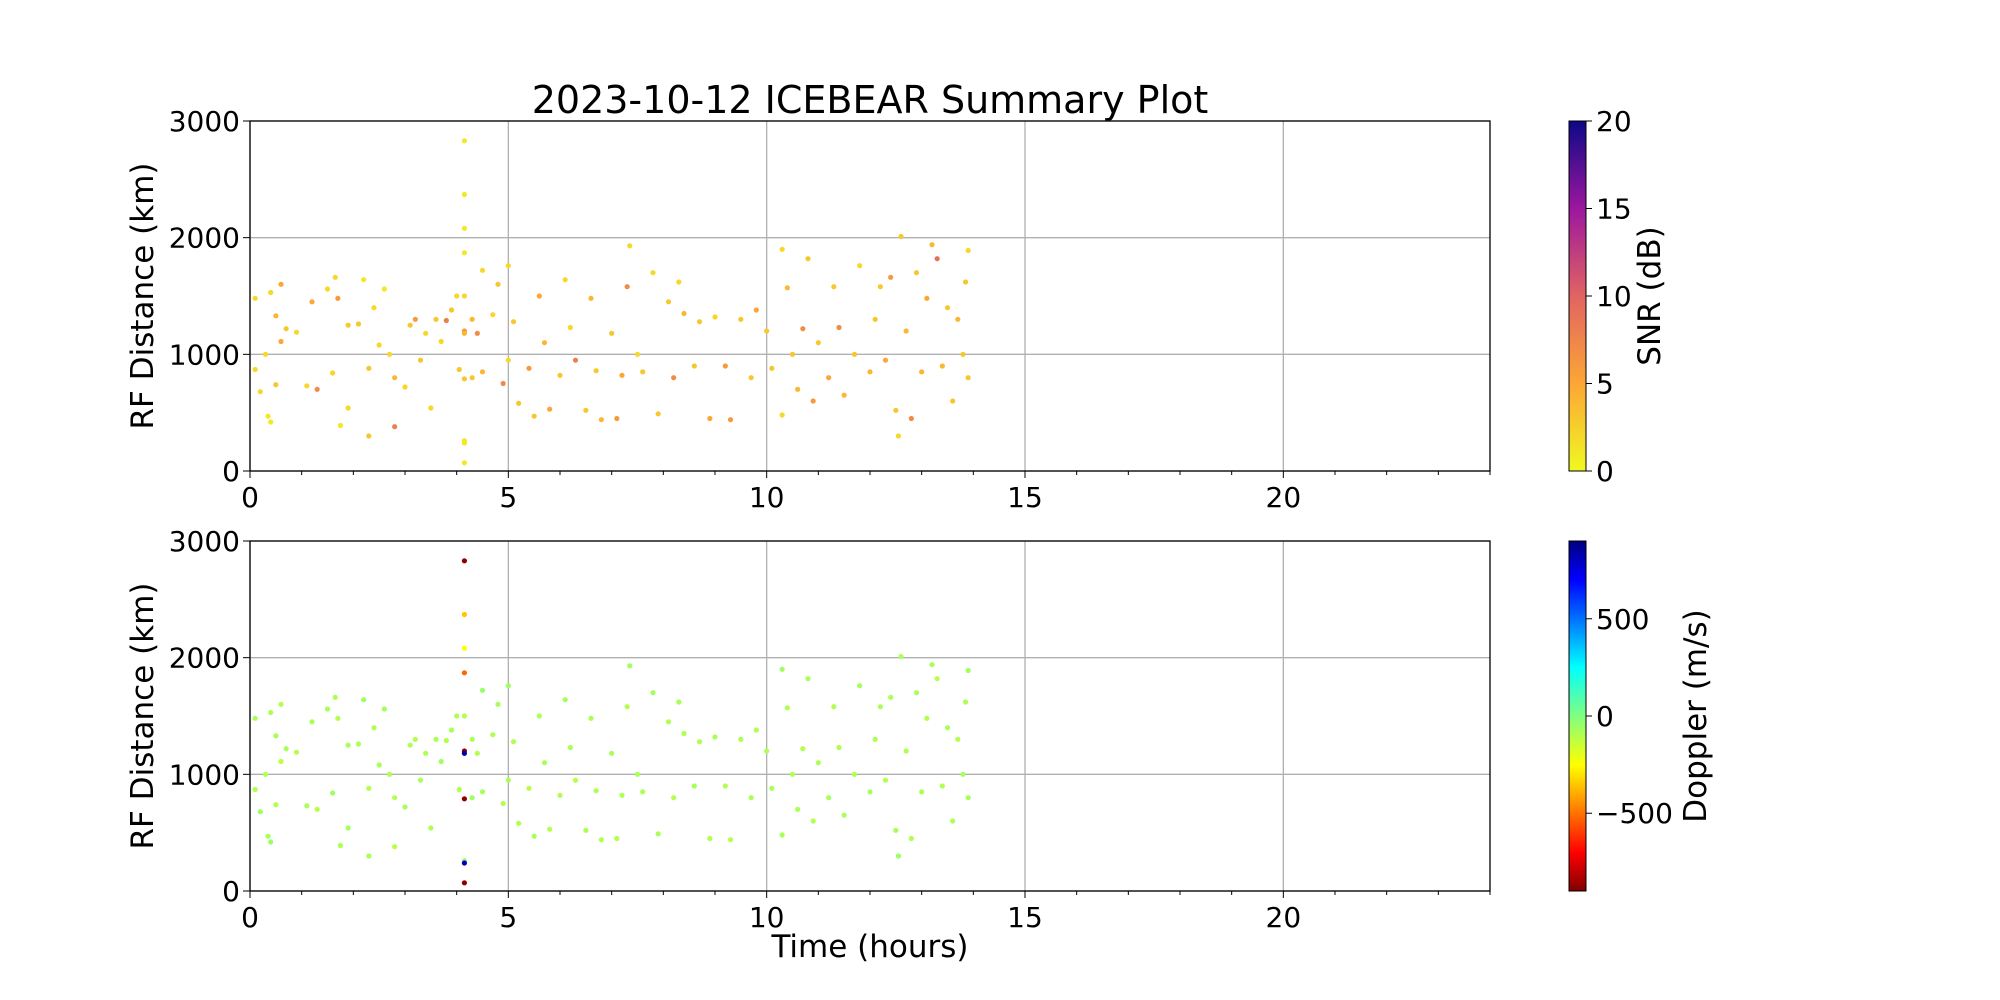 This screenshot has height=1000, width=2000. I want to click on x-tick-label: 10, so click(767, 497).